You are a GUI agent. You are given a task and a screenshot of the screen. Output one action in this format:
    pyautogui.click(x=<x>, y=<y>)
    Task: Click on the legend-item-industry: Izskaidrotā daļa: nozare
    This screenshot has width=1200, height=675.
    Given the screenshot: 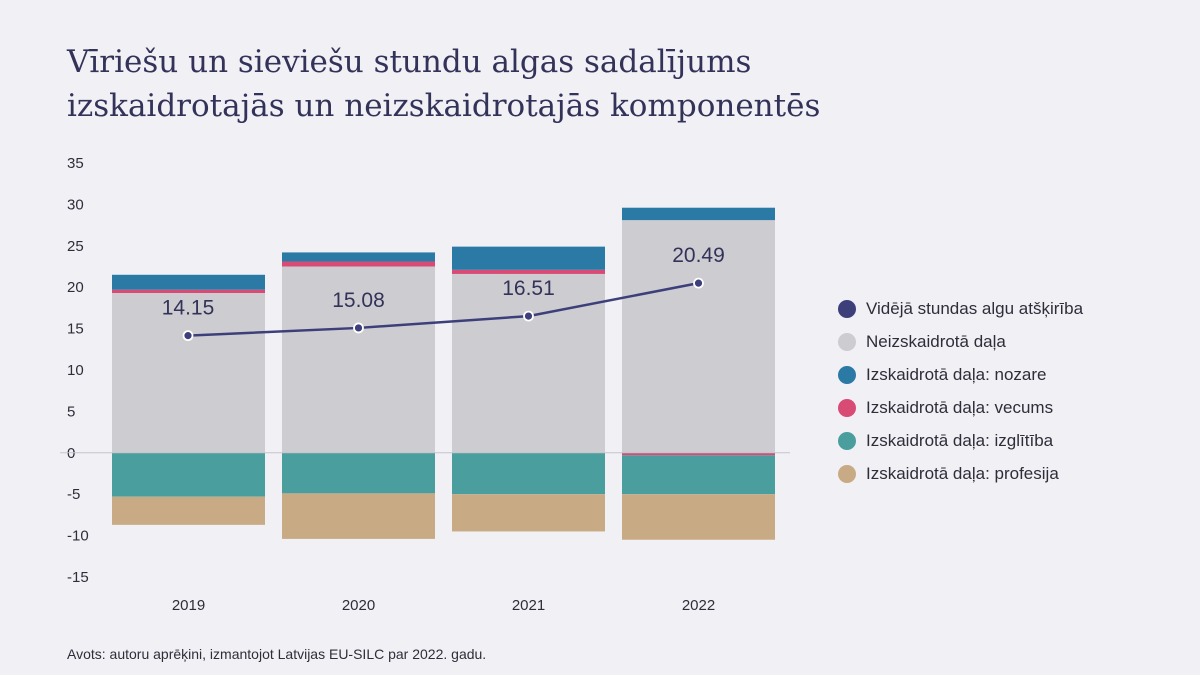 What is the action you would take?
    pyautogui.click(x=960, y=374)
    